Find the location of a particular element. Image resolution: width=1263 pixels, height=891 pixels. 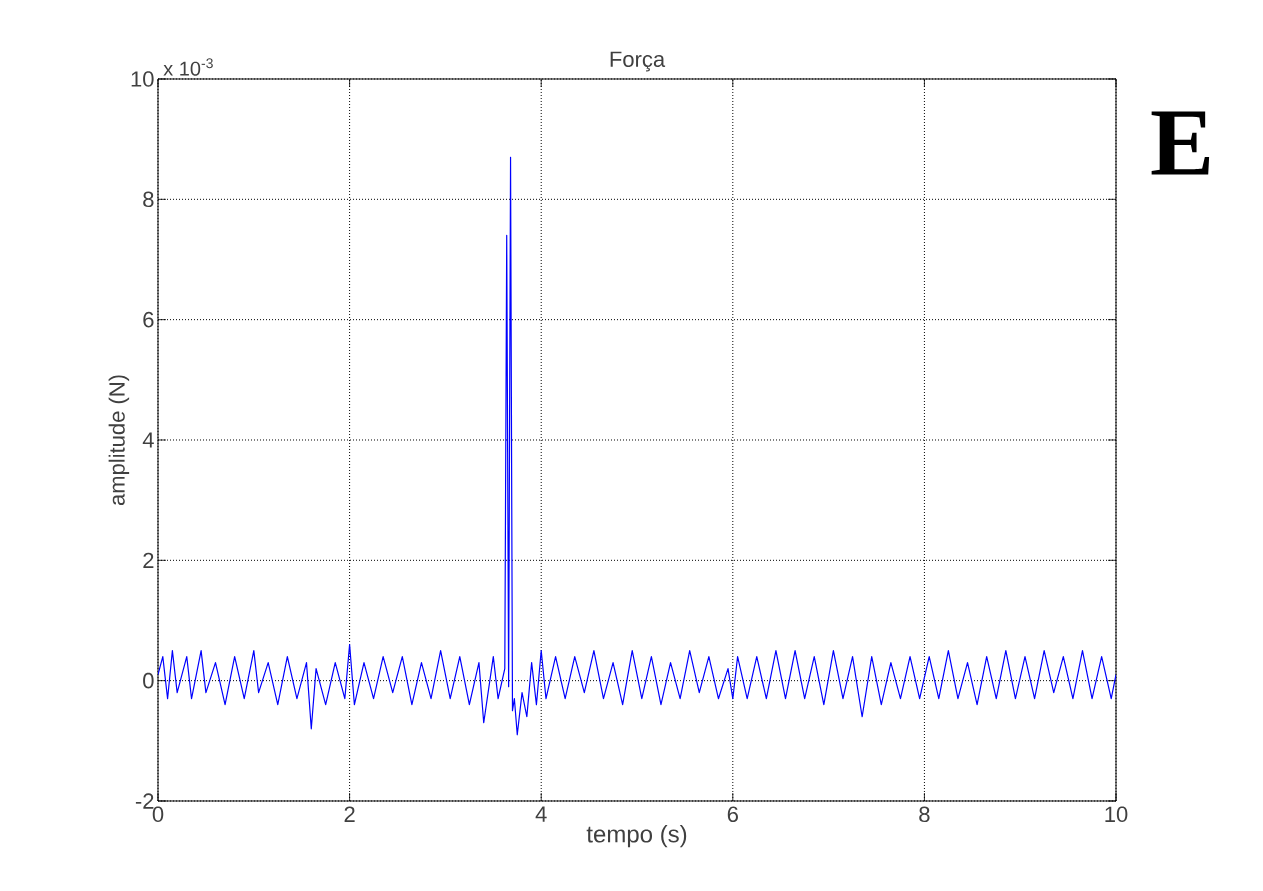

y-tick-label: 2 is located at coordinates (148, 560).